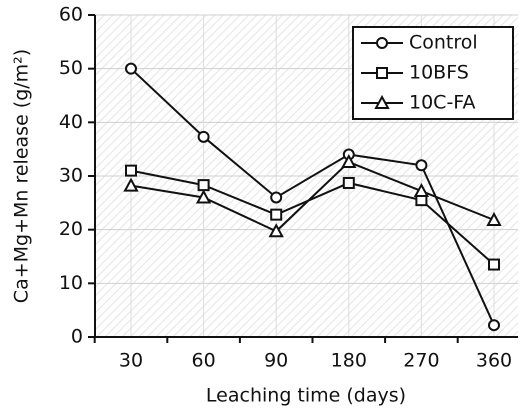  What do you see at coordinates (204, 361) in the screenshot?
I see `x-tick-label: 60` at bounding box center [204, 361].